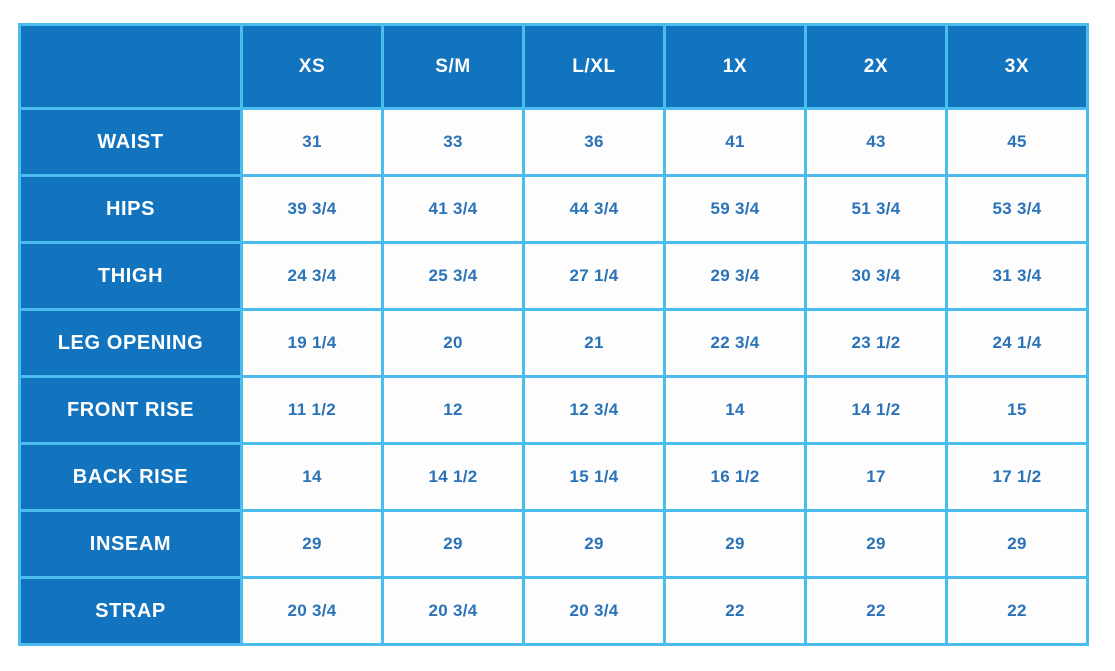 This screenshot has width=1115, height=671. What do you see at coordinates (312, 410) in the screenshot?
I see `size-value-cell: 11 1/2` at bounding box center [312, 410].